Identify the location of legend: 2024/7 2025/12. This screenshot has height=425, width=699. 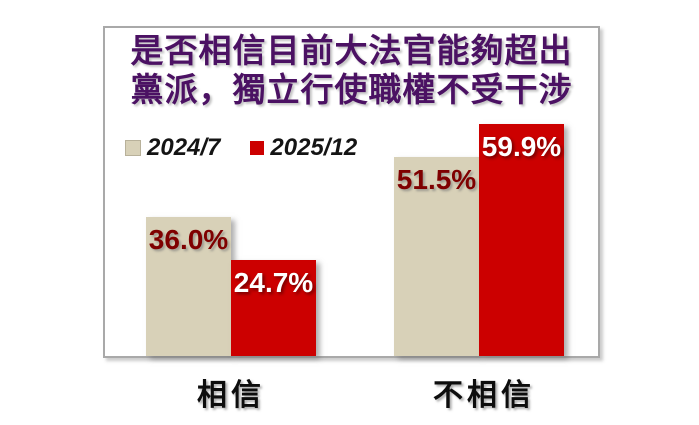
(241, 148).